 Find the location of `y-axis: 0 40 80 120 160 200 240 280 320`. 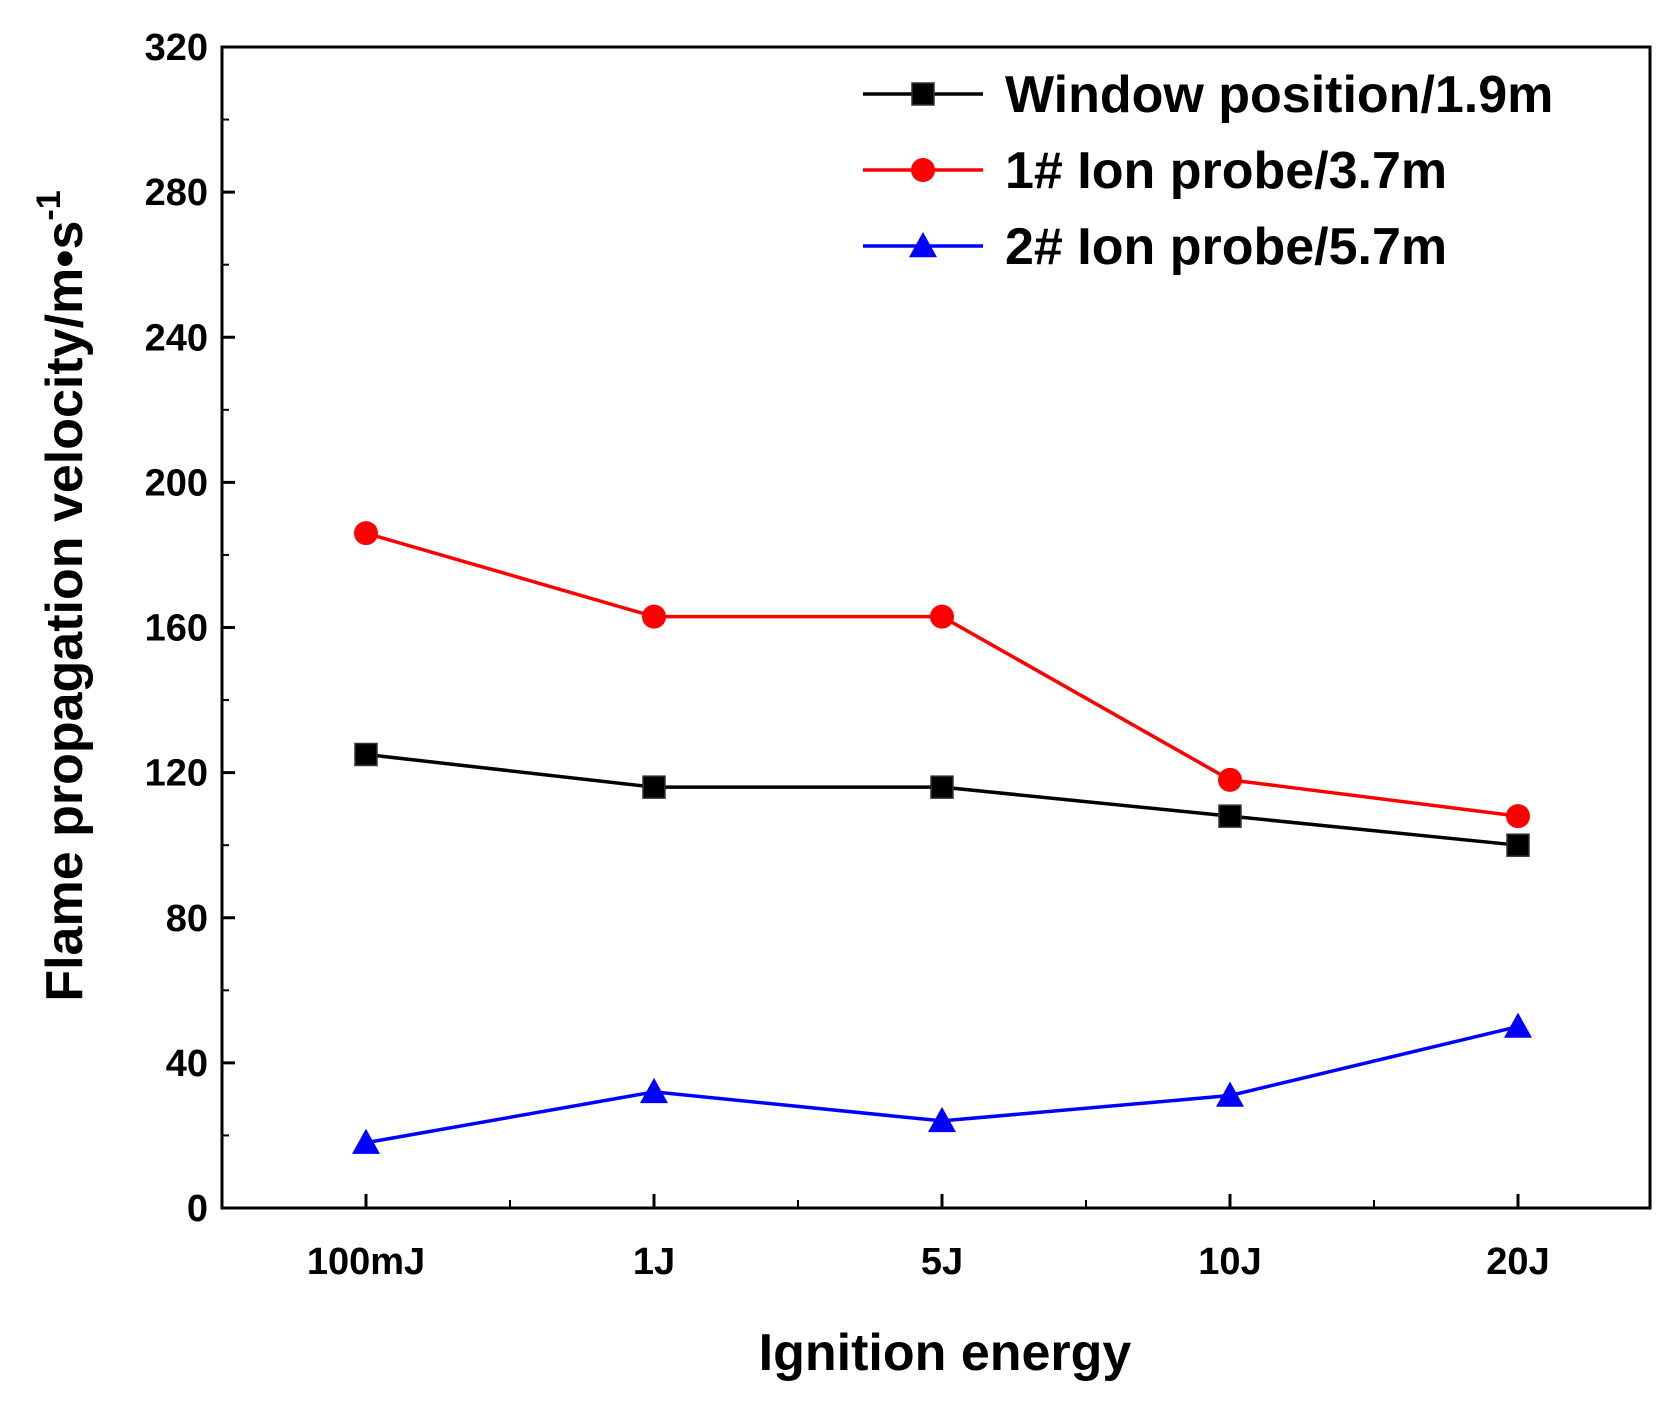

y-axis: 0 40 80 120 160 200 240 280 320 is located at coordinates (190, 628).